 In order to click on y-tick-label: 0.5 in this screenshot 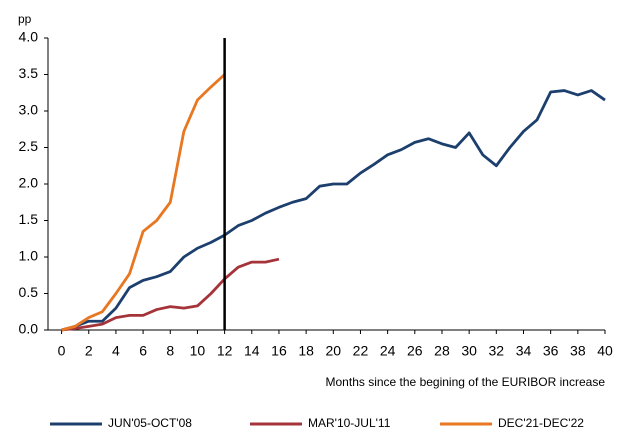, I will do `click(29, 292)`.